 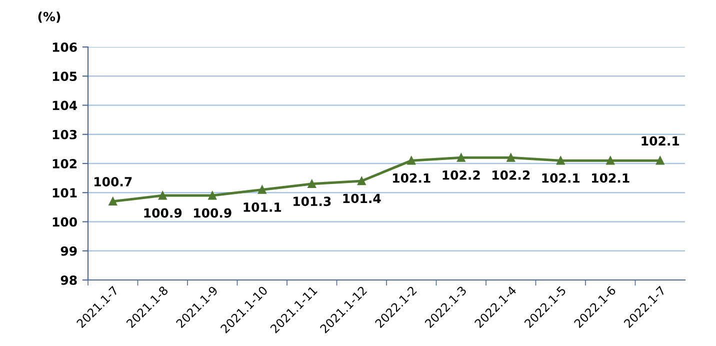 I want to click on y-tick-label: 98, so click(x=68, y=280).